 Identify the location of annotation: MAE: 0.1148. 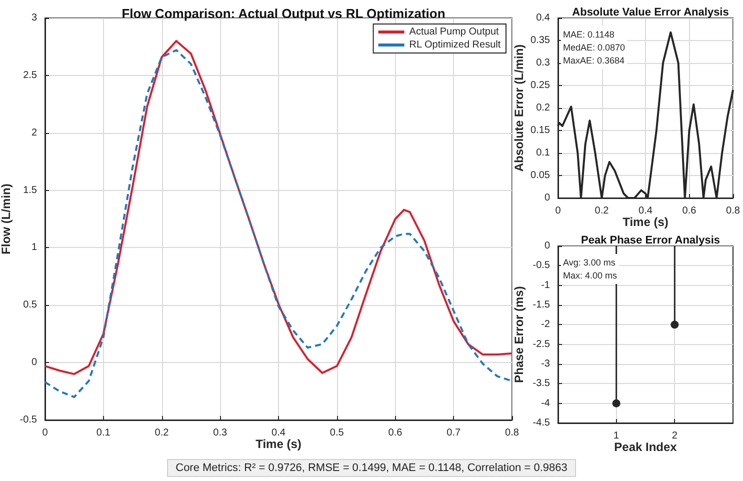
(588, 35).